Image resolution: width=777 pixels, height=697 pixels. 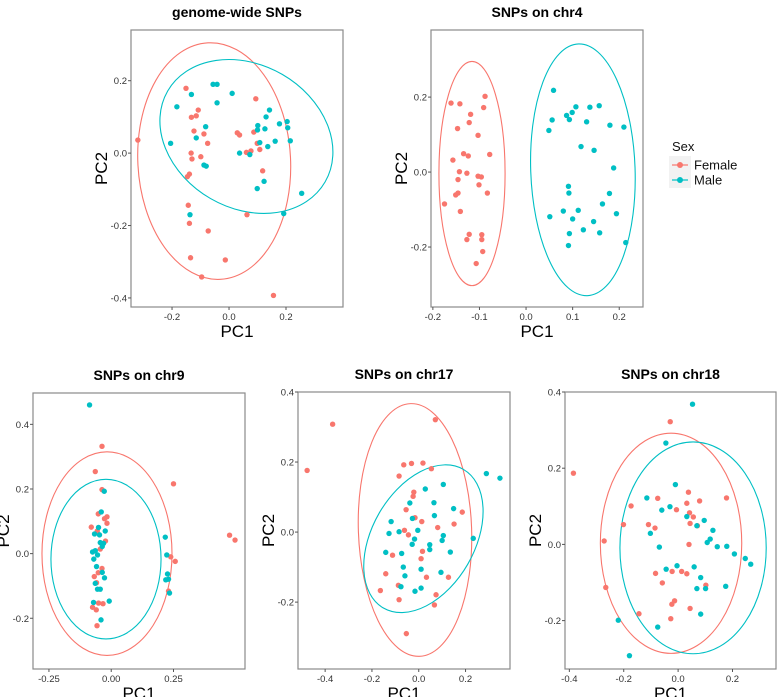 I want to click on y-tick-label: 0.0, so click(x=120, y=154).